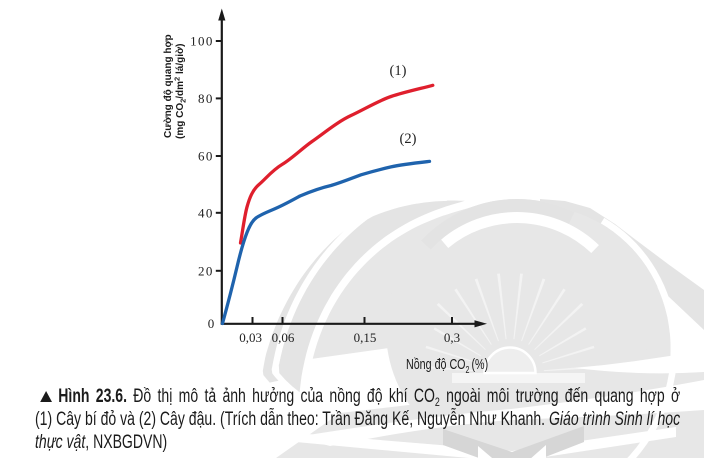 This screenshot has width=704, height=458. Describe the element at coordinates (365, 337) in the screenshot. I see `svg-text: 0,15` at that location.